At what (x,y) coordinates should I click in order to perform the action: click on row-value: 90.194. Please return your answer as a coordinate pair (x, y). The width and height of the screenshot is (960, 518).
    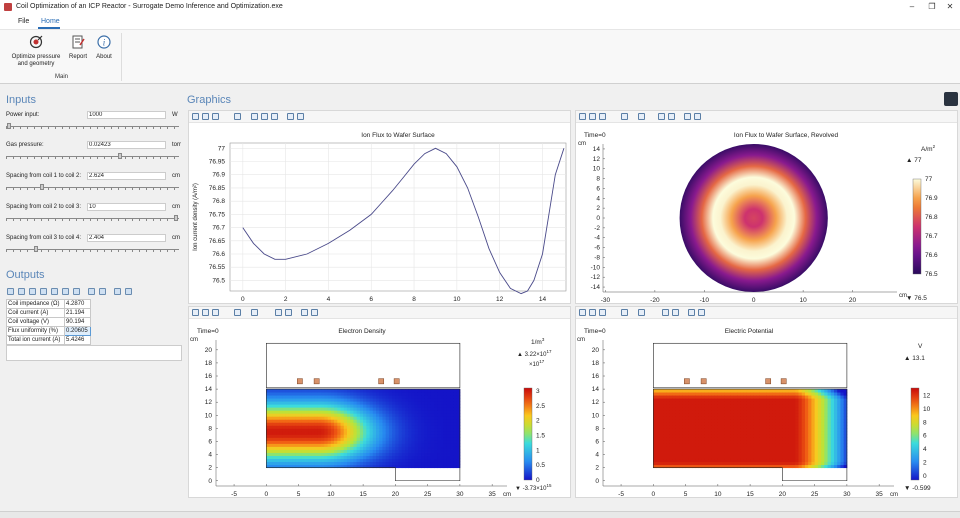
    Looking at the image, I should click on (77, 322).